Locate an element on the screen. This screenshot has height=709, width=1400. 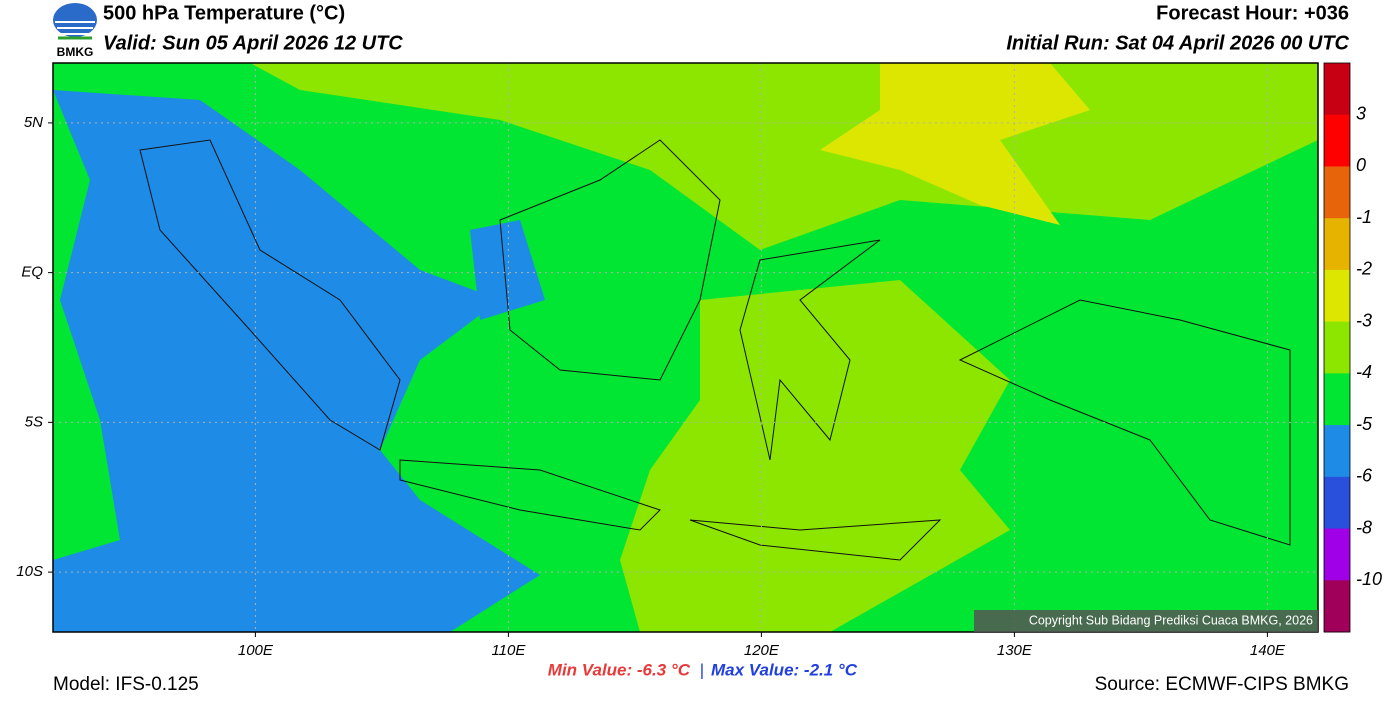
colorbar-frame is located at coordinates (1337, 347).